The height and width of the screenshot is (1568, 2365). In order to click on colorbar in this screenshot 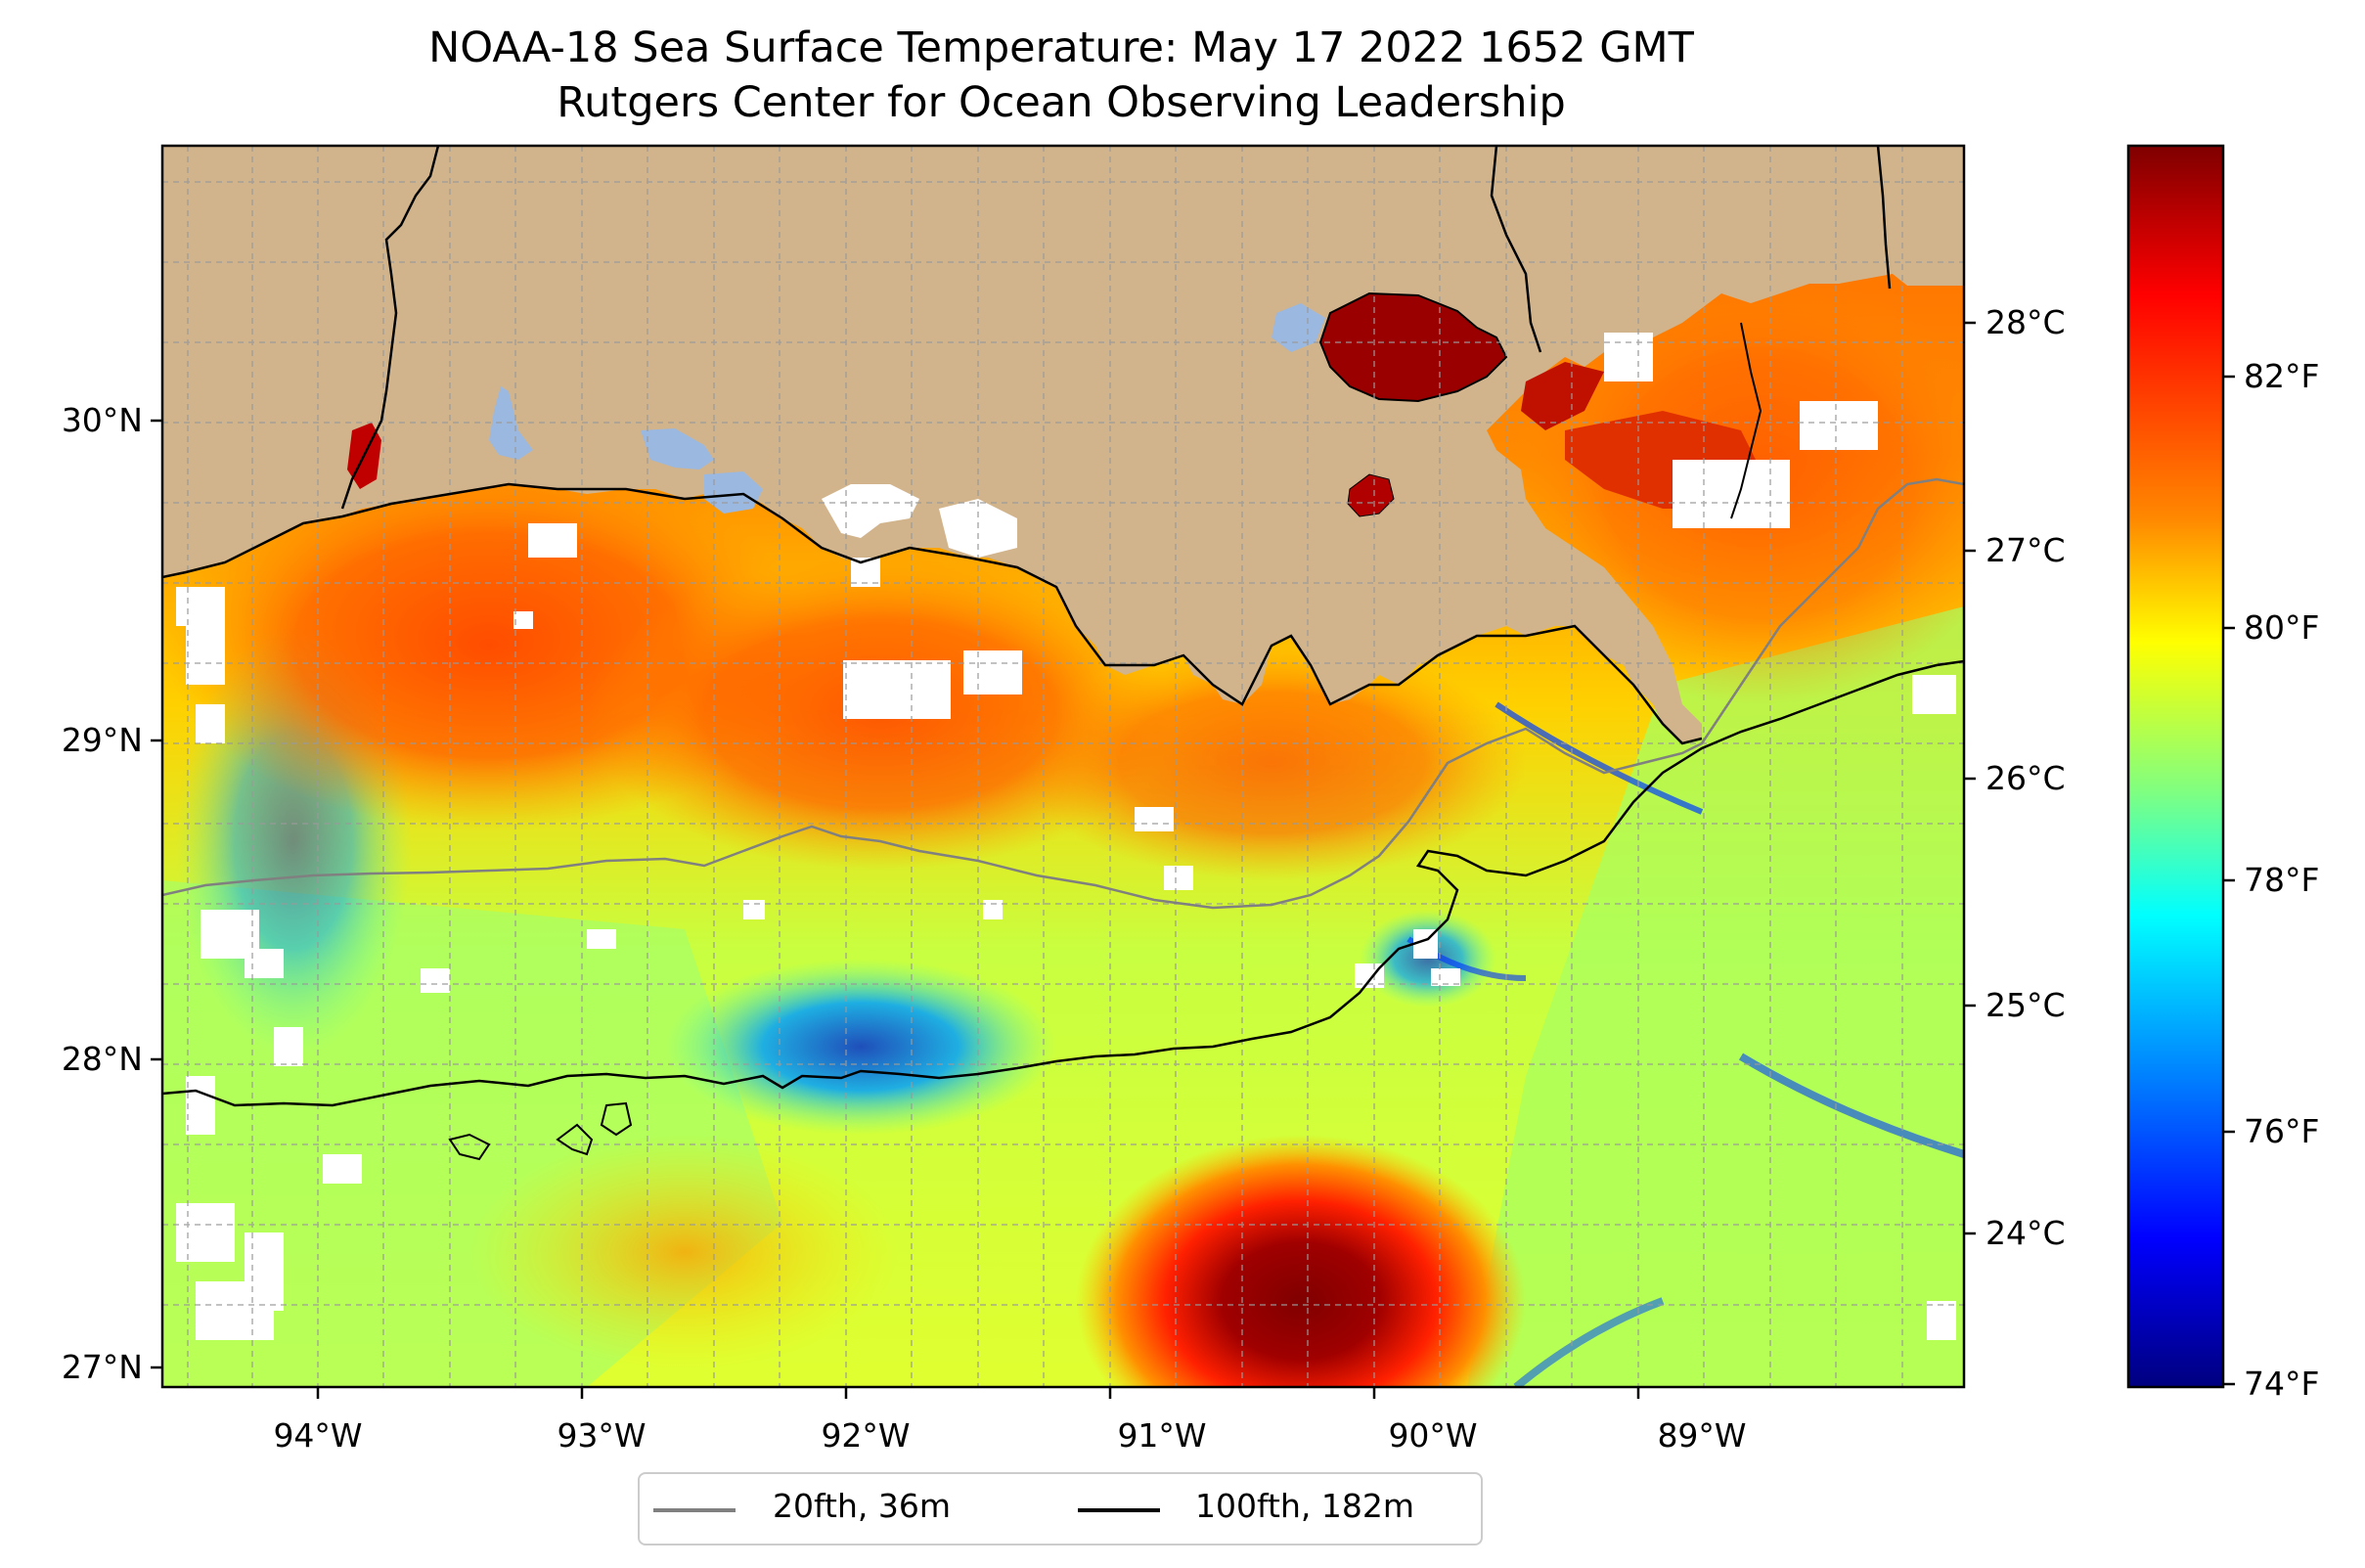, I will do `click(2175, 766)`.